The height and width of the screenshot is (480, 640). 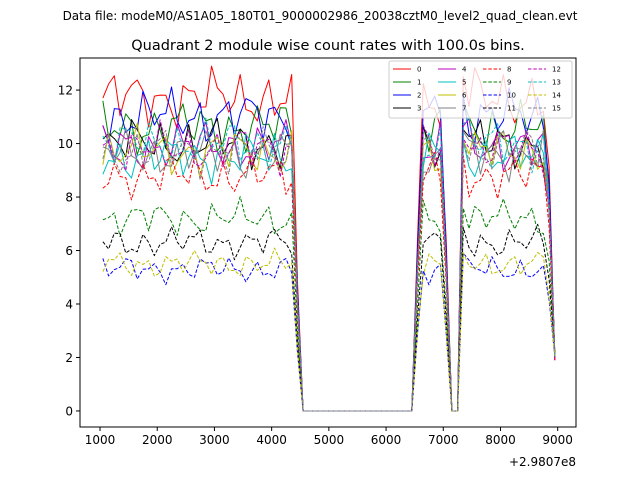 What do you see at coordinates (509, 70) in the screenshot?
I see `legend-label-8: 8` at bounding box center [509, 70].